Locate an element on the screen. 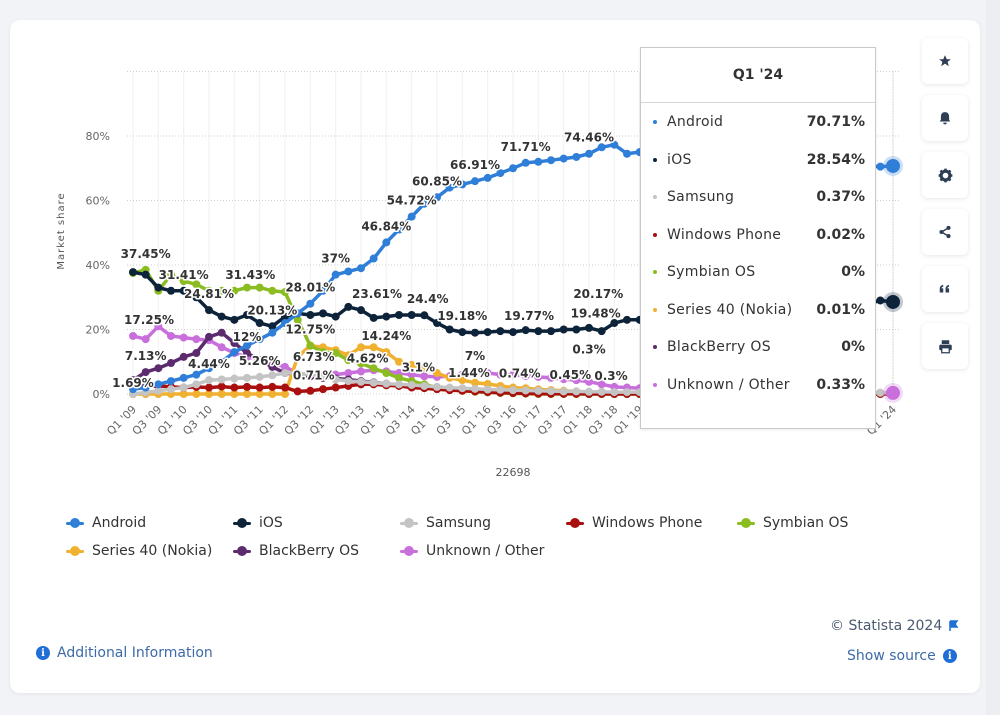 The image size is (1000, 715). notification-button is located at coordinates (945, 118).